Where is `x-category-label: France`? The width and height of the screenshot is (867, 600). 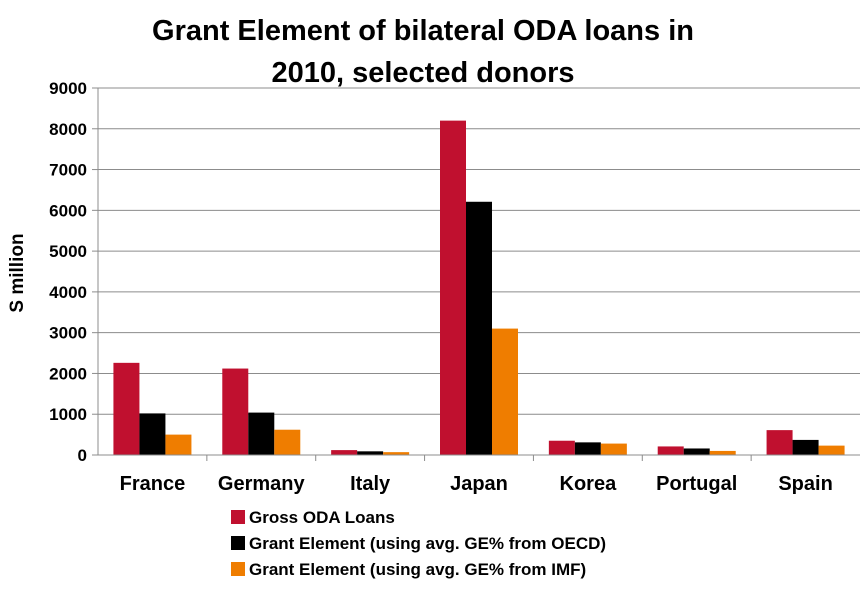
x-category-label: France is located at coordinates (153, 484).